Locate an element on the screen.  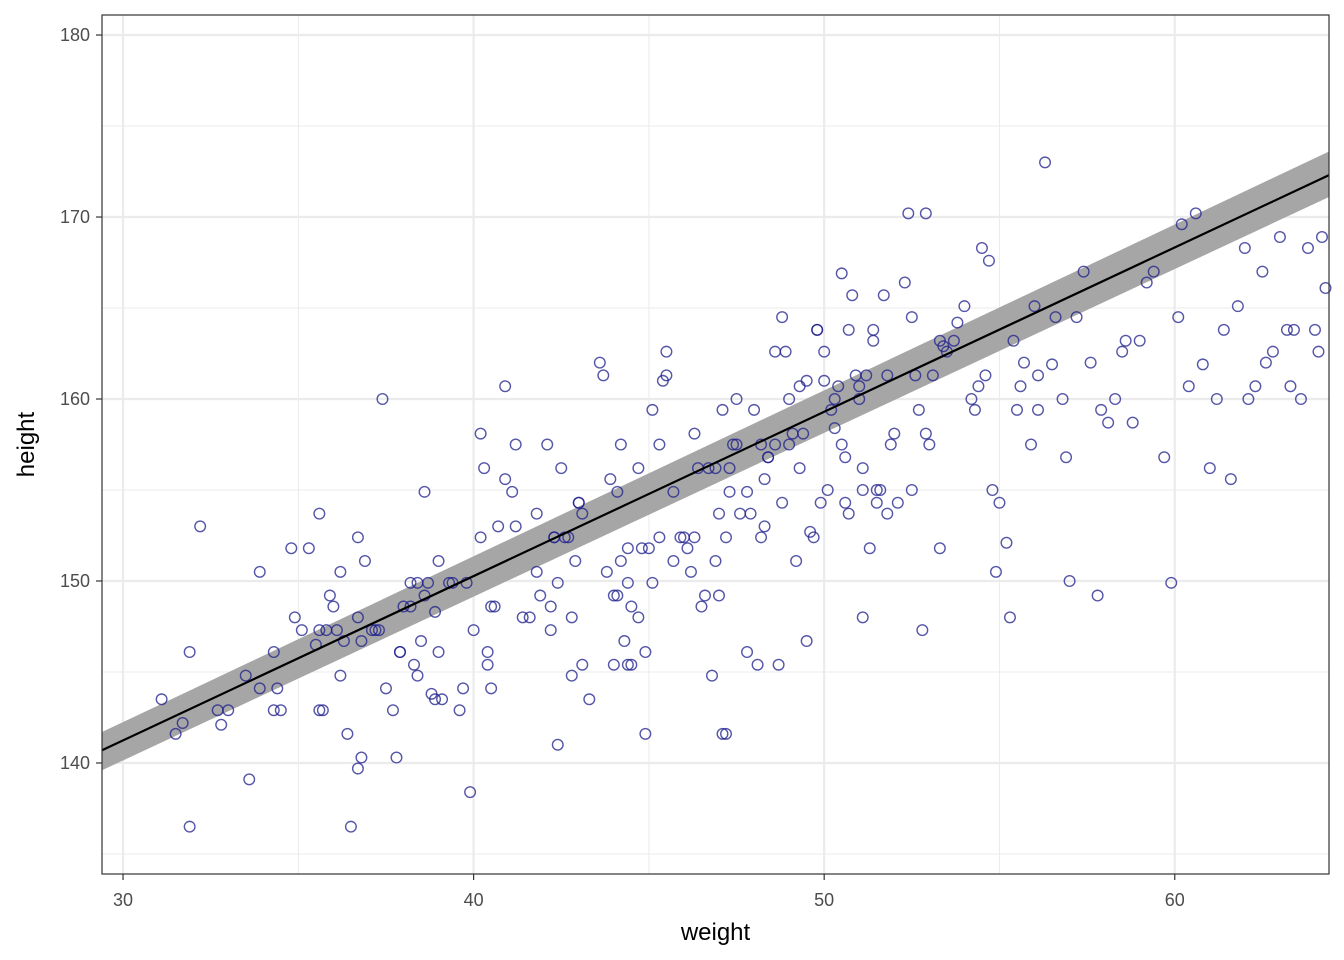
y-tick-label: 140 is located at coordinates (75, 763).